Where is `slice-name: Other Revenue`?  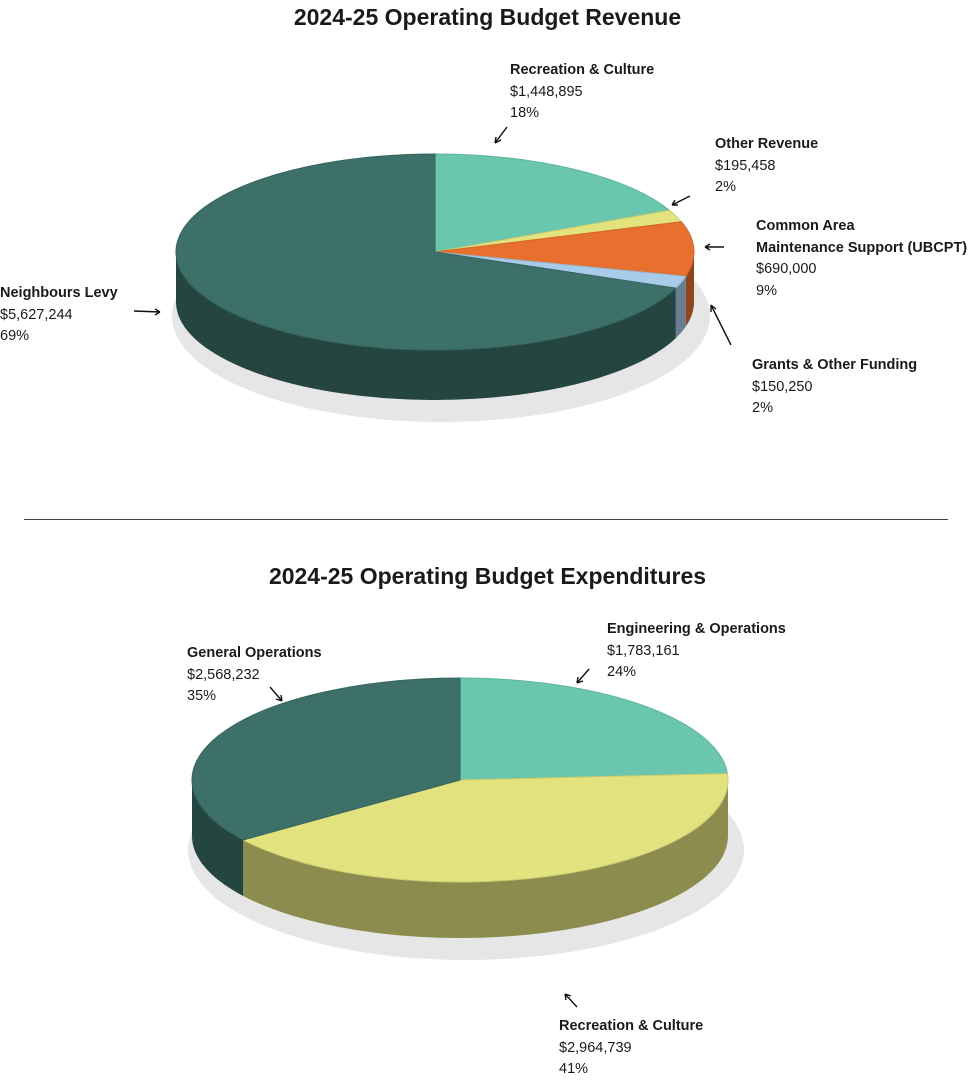 slice-name: Other Revenue is located at coordinates (767, 144).